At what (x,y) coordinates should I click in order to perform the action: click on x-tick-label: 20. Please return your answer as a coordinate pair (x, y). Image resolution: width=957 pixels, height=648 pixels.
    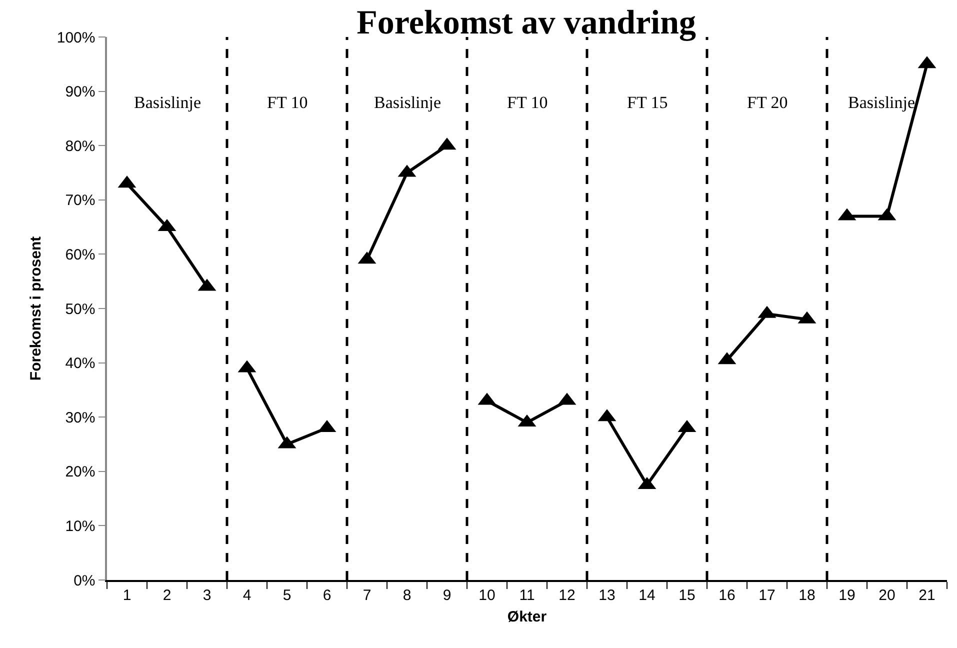
    Looking at the image, I should click on (887, 595).